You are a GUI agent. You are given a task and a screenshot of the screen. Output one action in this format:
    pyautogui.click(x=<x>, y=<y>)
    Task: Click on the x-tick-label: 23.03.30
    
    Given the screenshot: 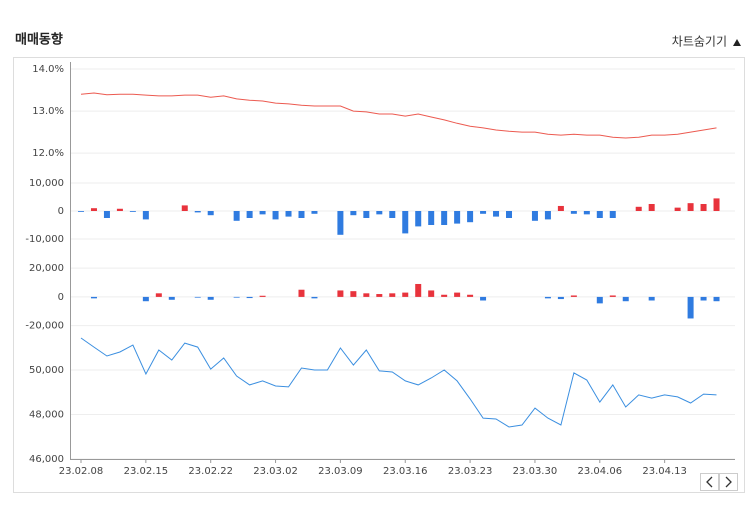 What is the action you would take?
    pyautogui.click(x=535, y=471)
    